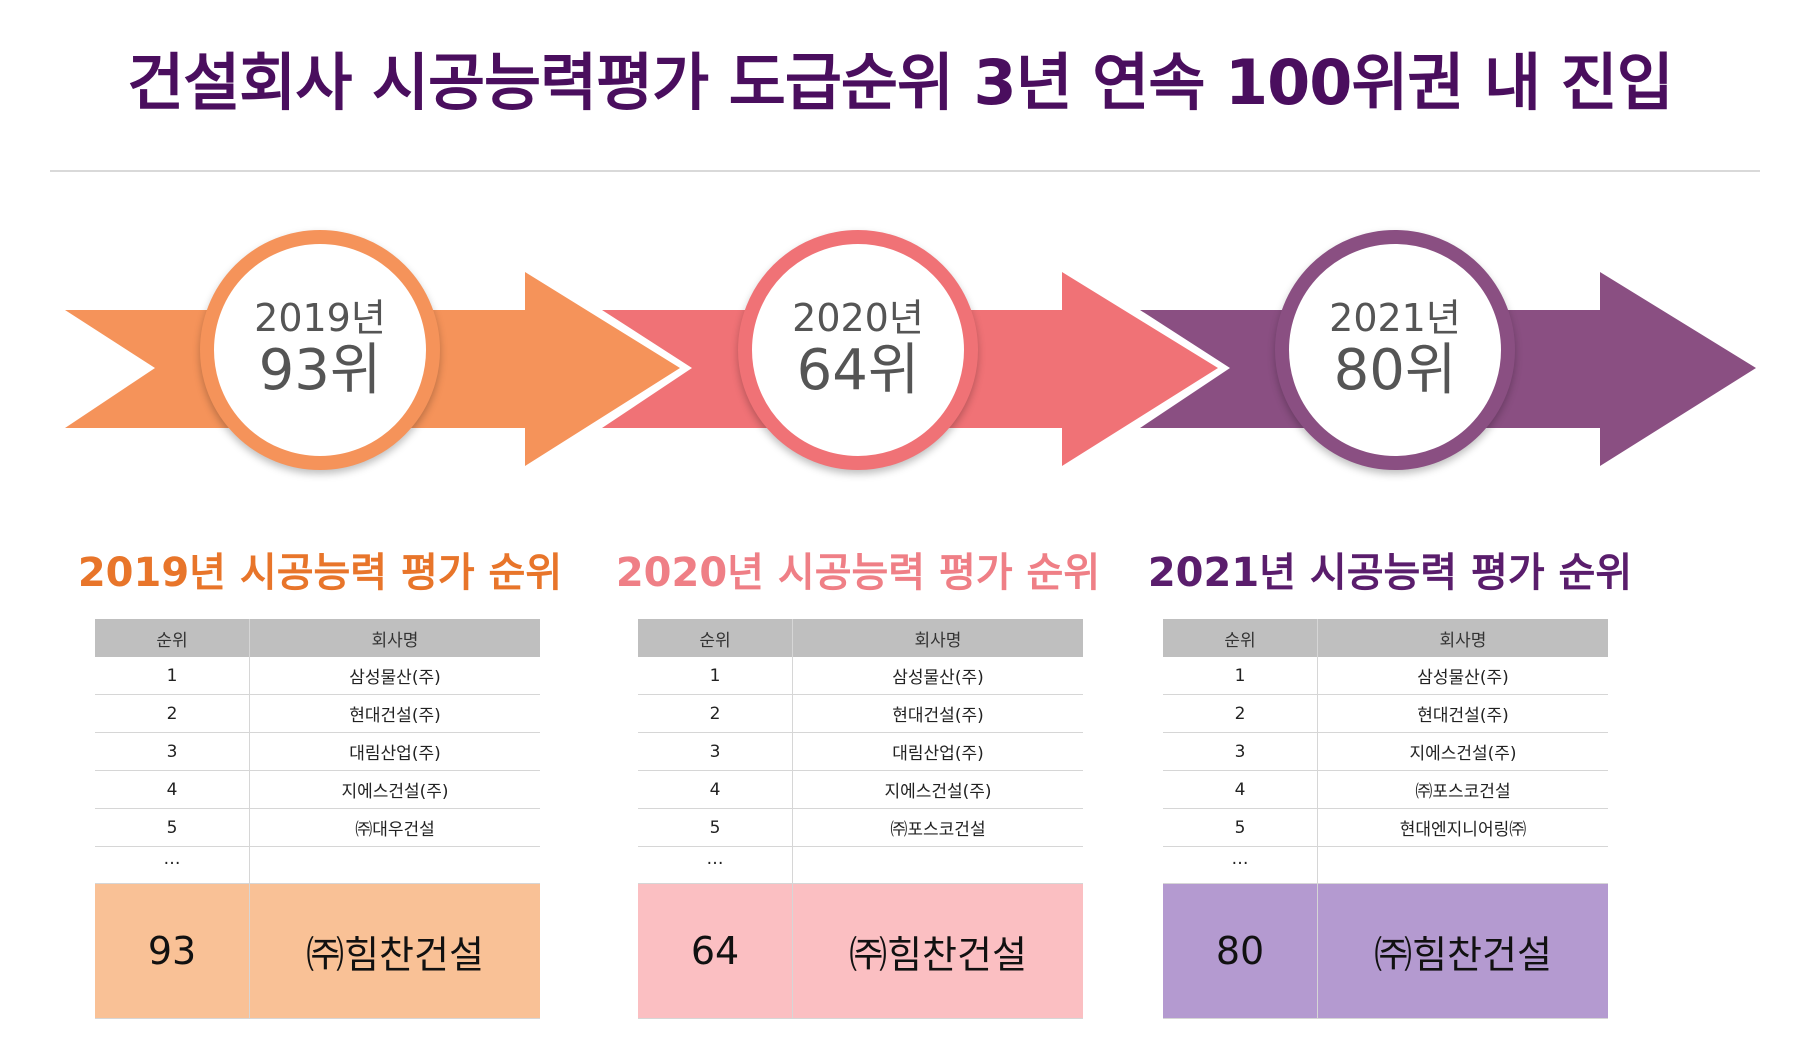 The image size is (1800, 1060). I want to click on stage-rank: 93위, so click(320, 371).